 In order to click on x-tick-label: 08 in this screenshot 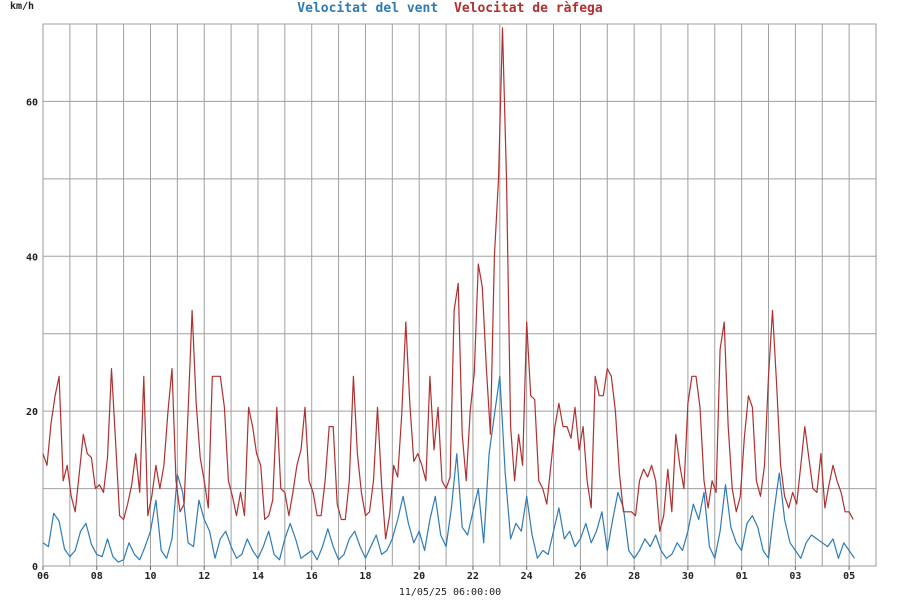, I will do `click(97, 576)`.